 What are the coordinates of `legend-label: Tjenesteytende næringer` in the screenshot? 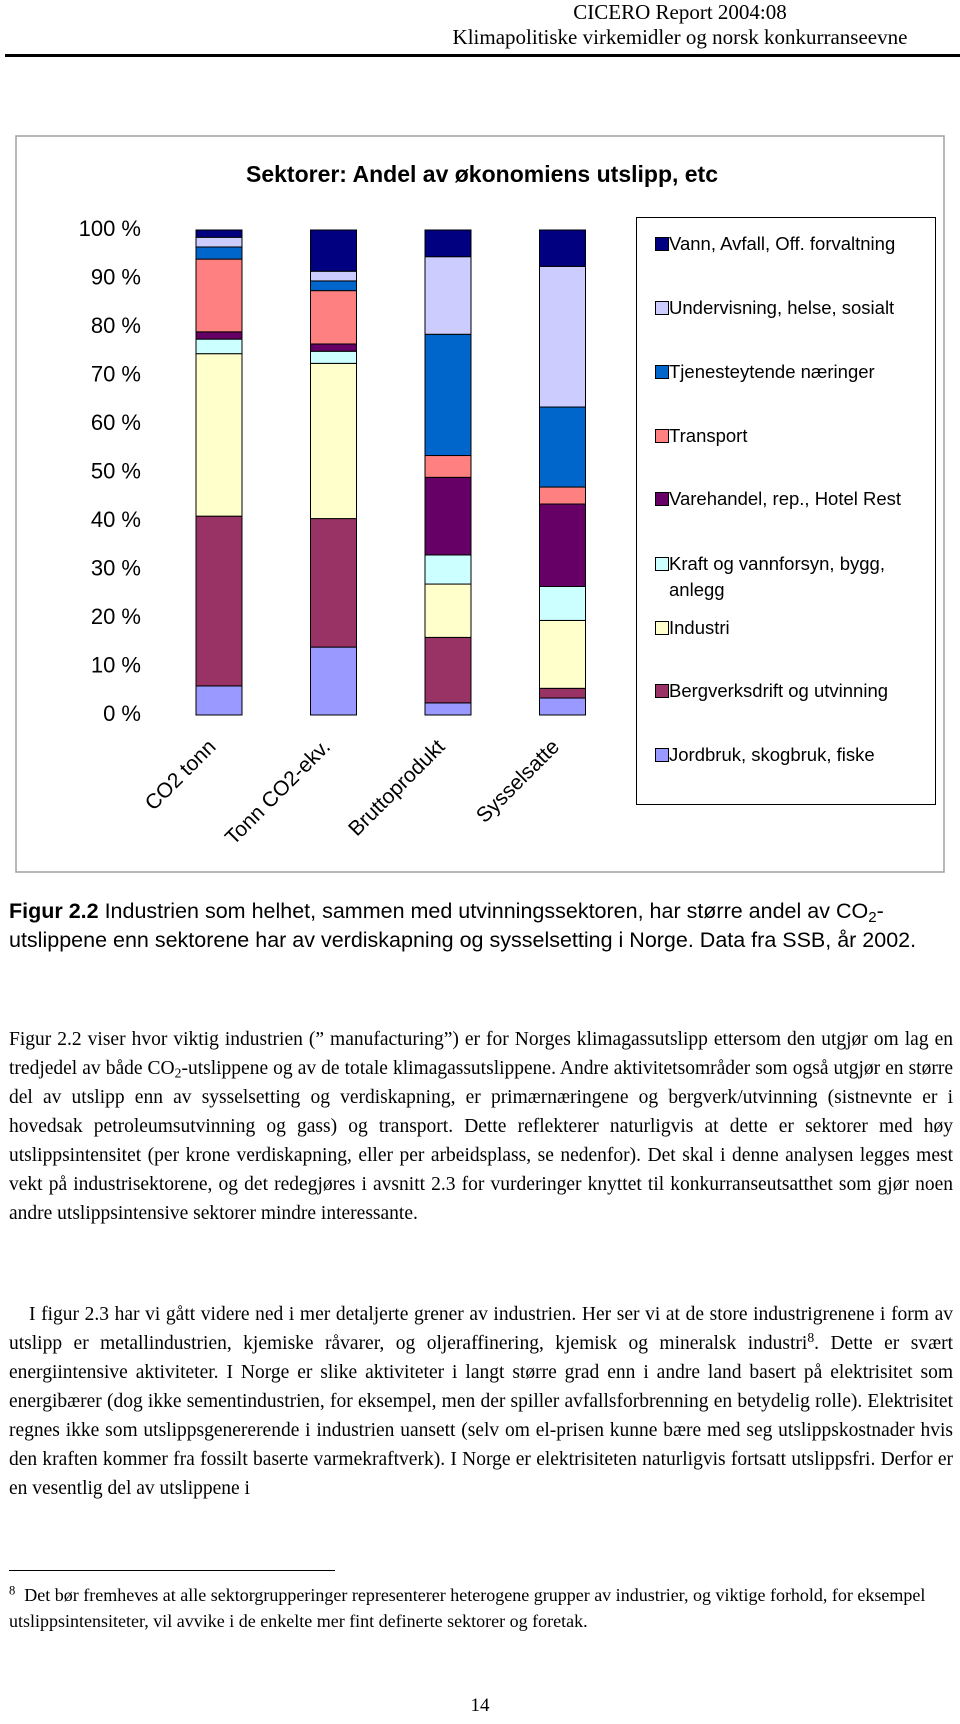 It's located at (772, 371).